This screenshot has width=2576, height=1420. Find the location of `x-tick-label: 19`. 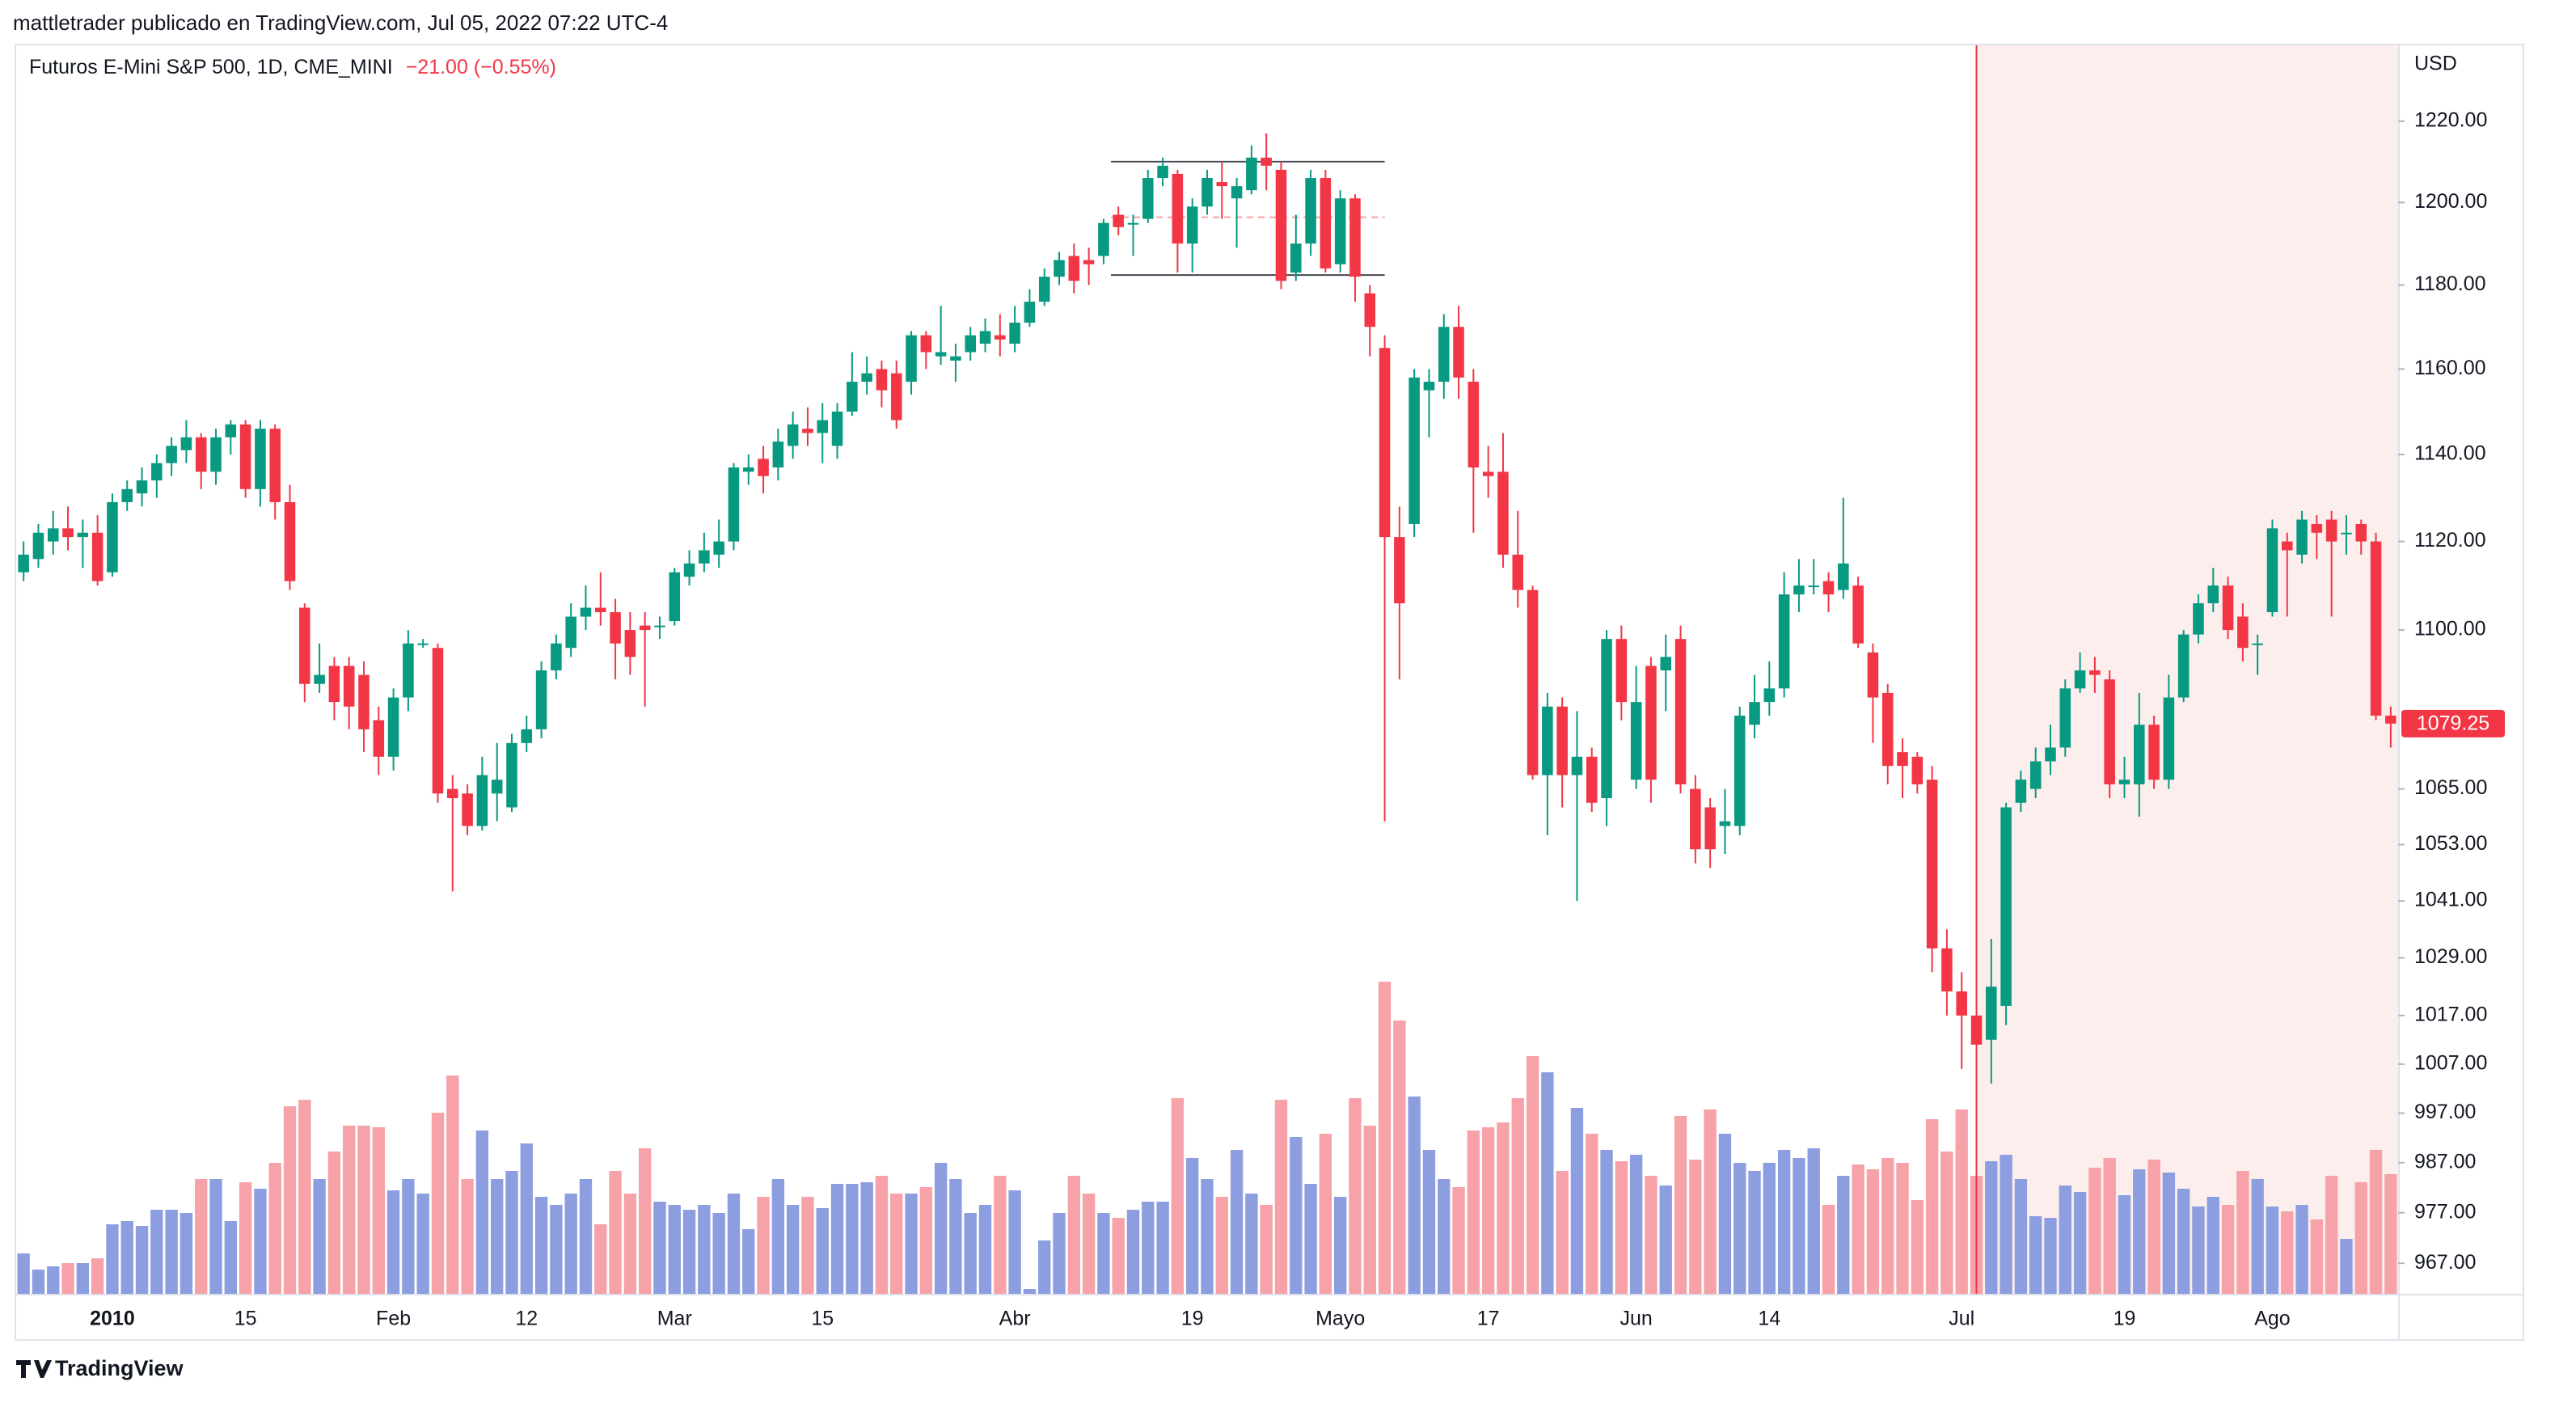

x-tick-label: 19 is located at coordinates (1192, 1319).